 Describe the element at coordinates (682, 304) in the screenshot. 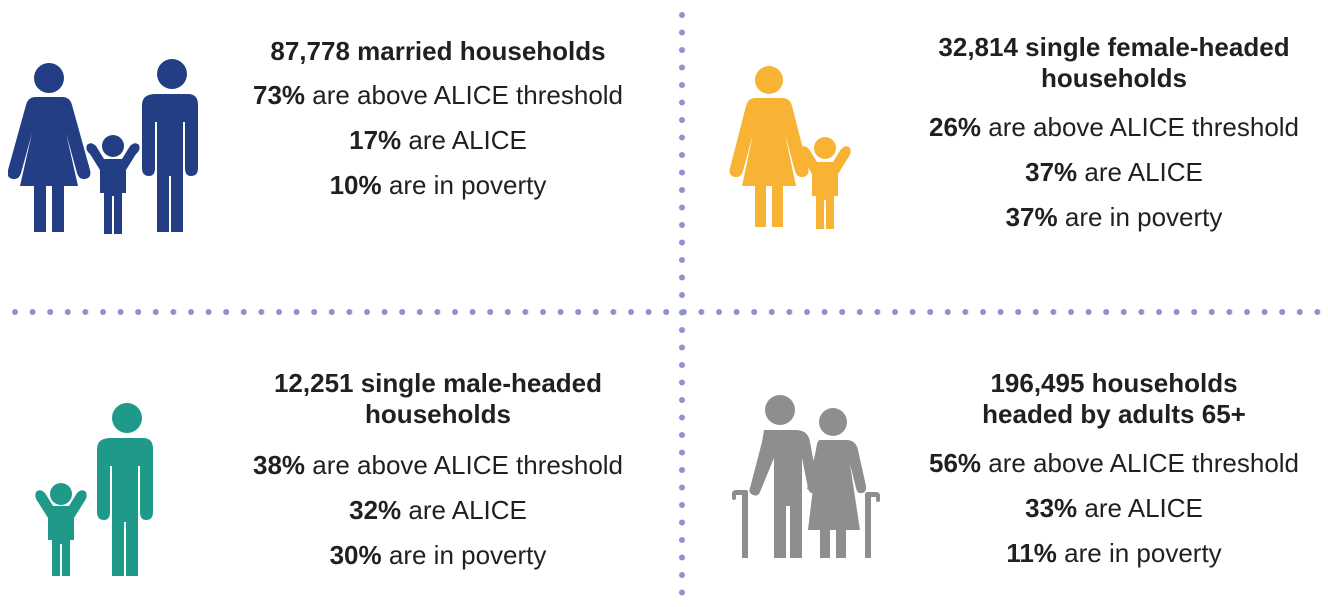

I see `vertical-dotted-divider` at that location.